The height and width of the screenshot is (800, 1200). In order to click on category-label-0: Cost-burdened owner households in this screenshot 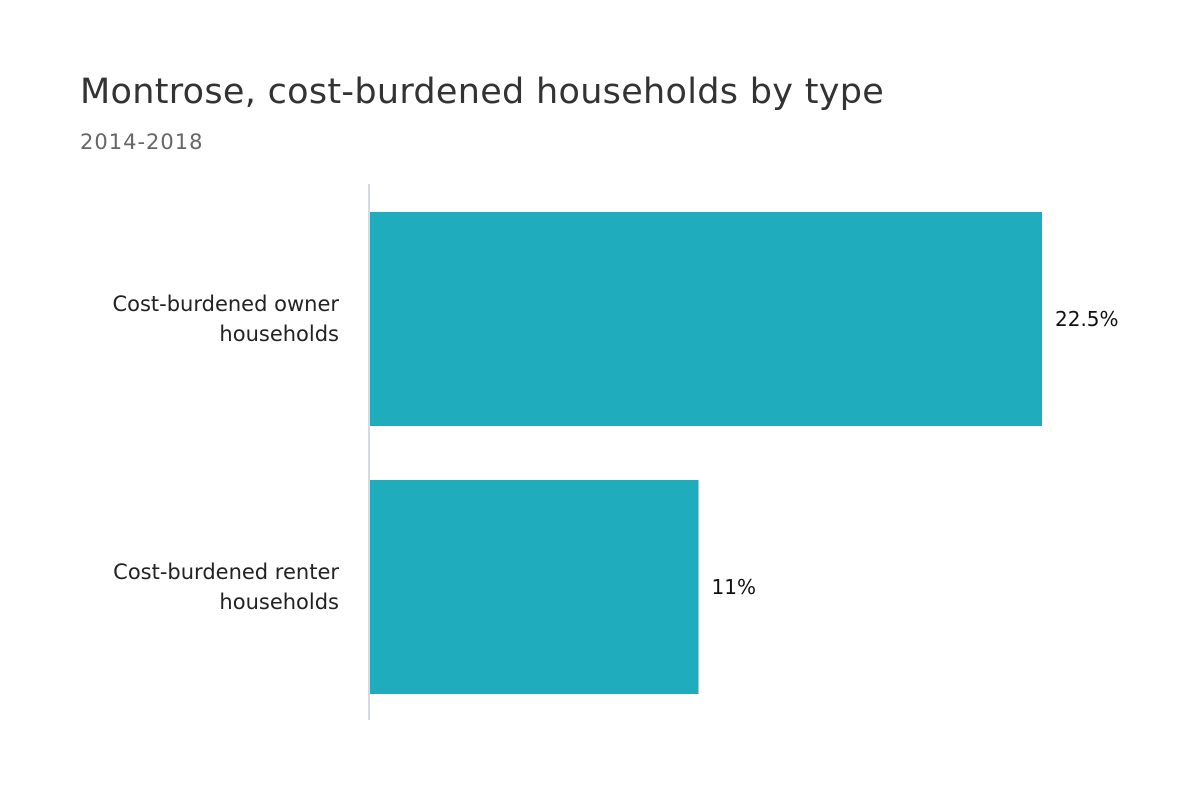, I will do `click(225, 319)`.